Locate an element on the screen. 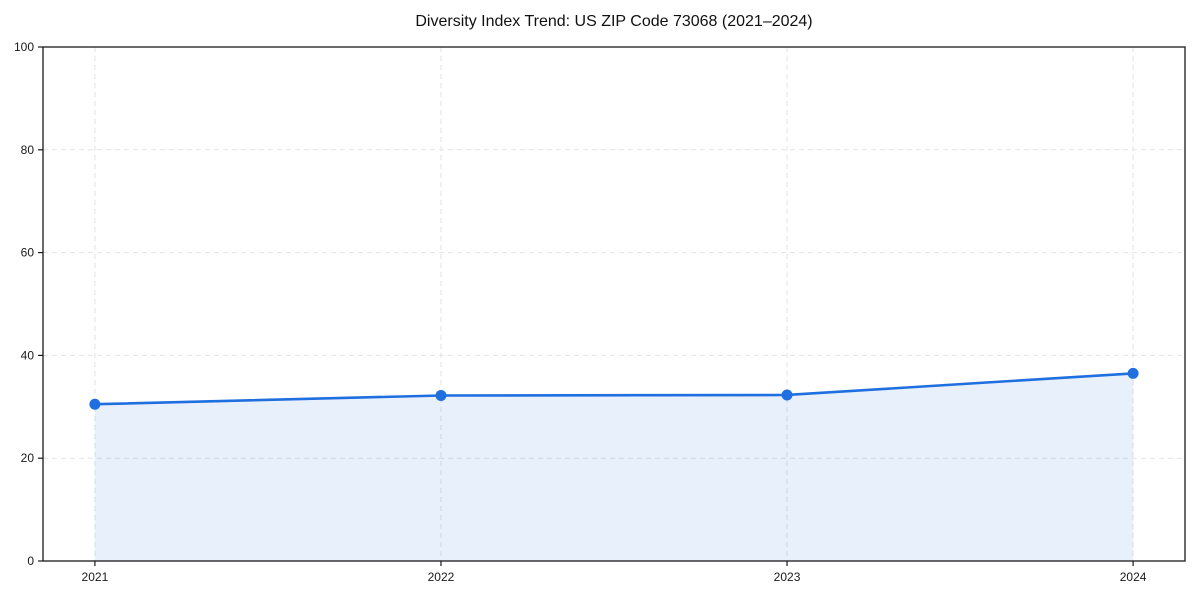  y-axis-tick-label: 60 is located at coordinates (28, 253).